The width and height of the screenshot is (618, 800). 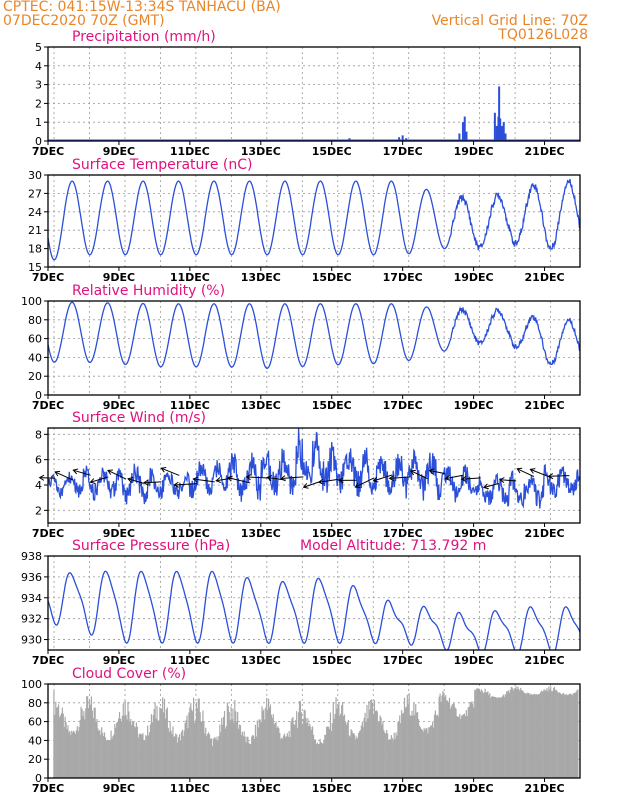 I want to click on pres-annotation: Model Altitude: 713.792 m, so click(x=393, y=546).